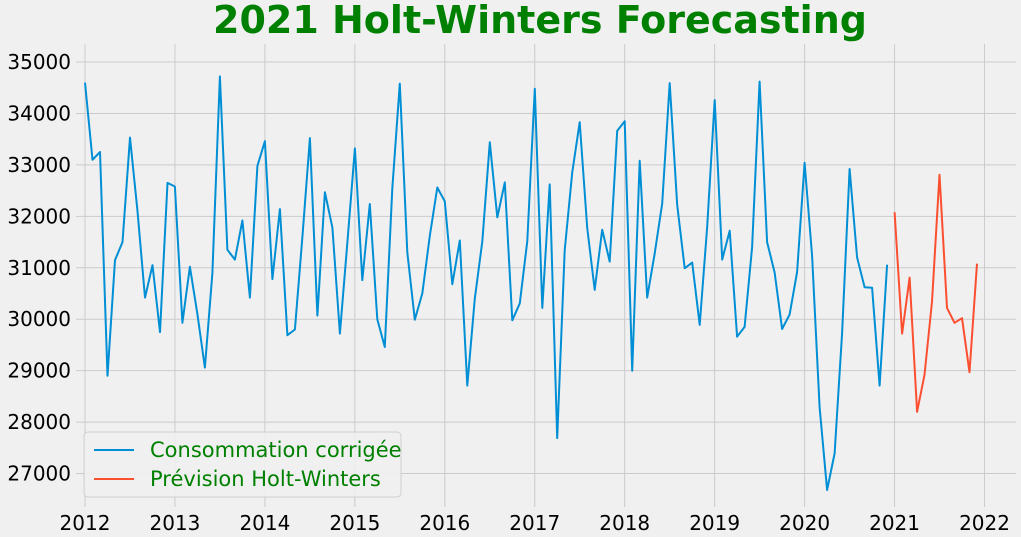 This screenshot has width=1021, height=537. I want to click on legend-box, so click(242, 464).